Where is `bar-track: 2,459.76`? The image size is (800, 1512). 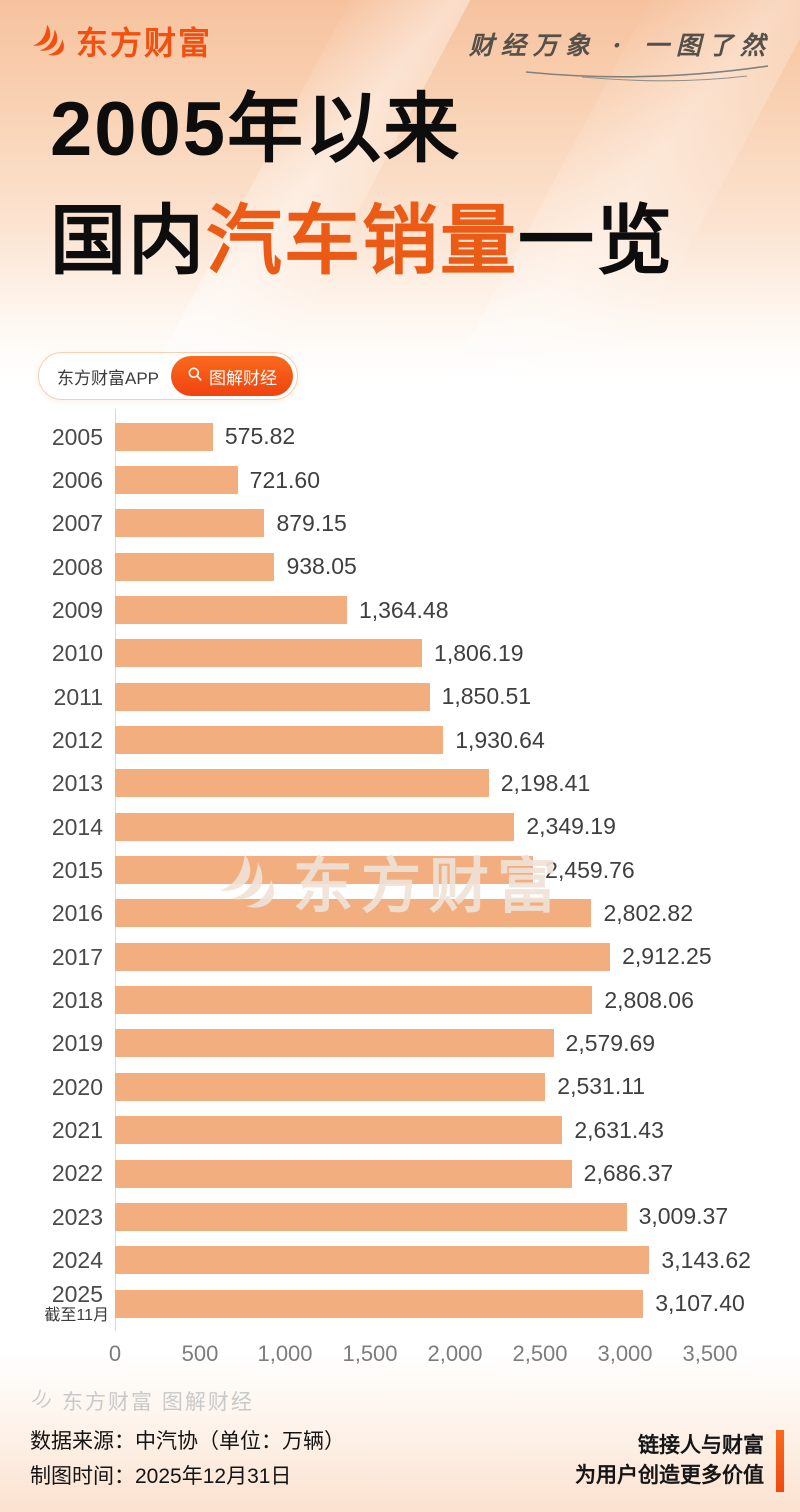
bar-track: 2,459.76 is located at coordinates (412, 870).